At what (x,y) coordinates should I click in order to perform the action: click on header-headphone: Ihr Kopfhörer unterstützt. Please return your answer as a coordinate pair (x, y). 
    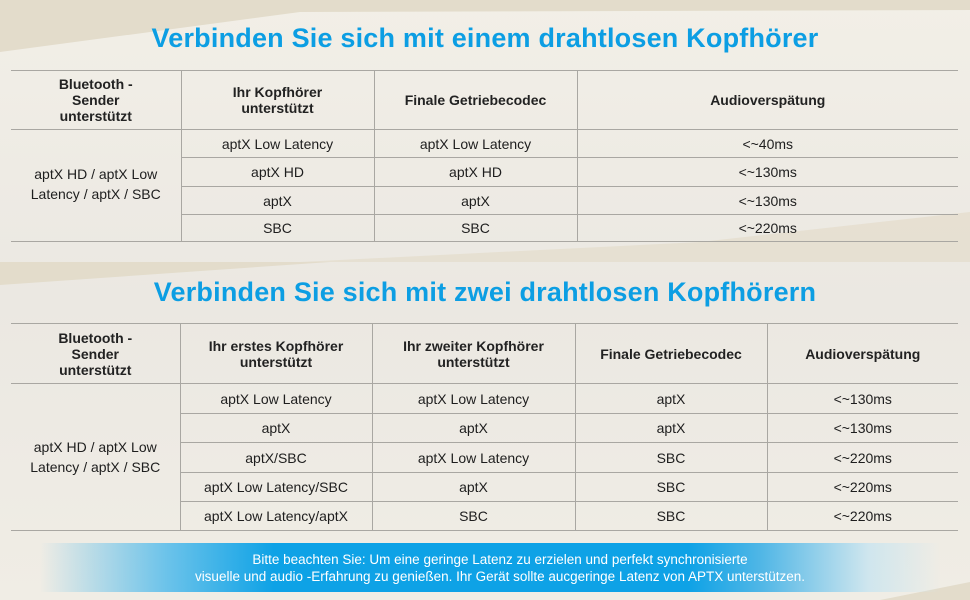
    Looking at the image, I should click on (277, 100).